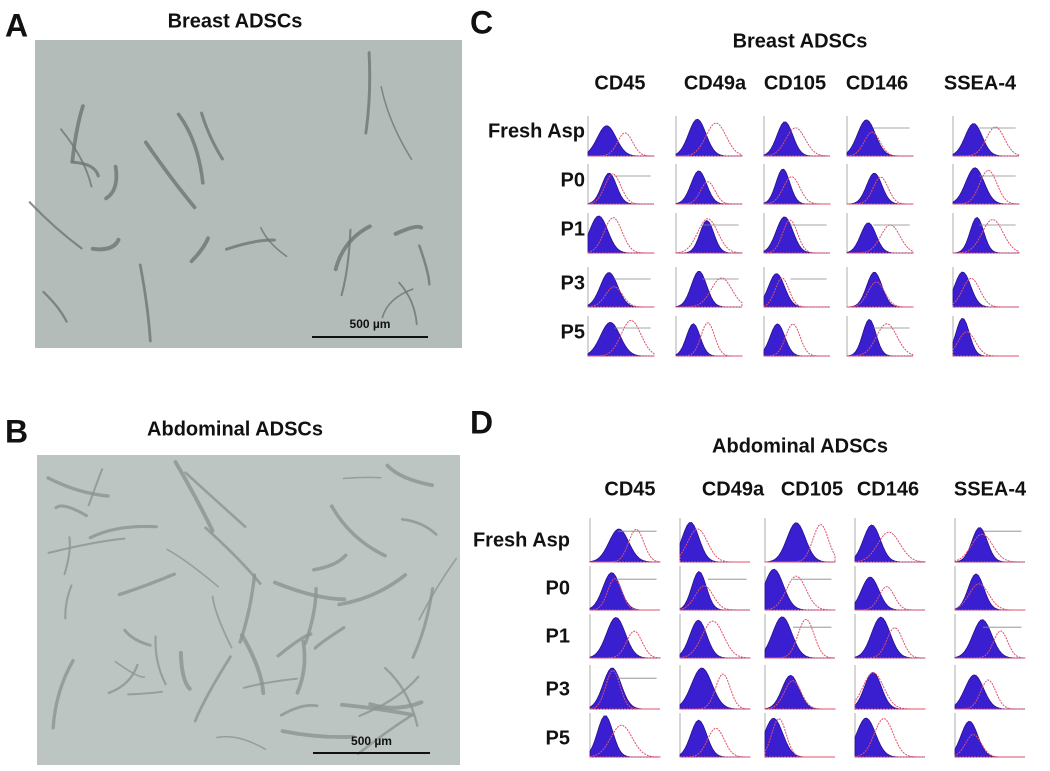  I want to click on column-header: CD105, so click(795, 83).